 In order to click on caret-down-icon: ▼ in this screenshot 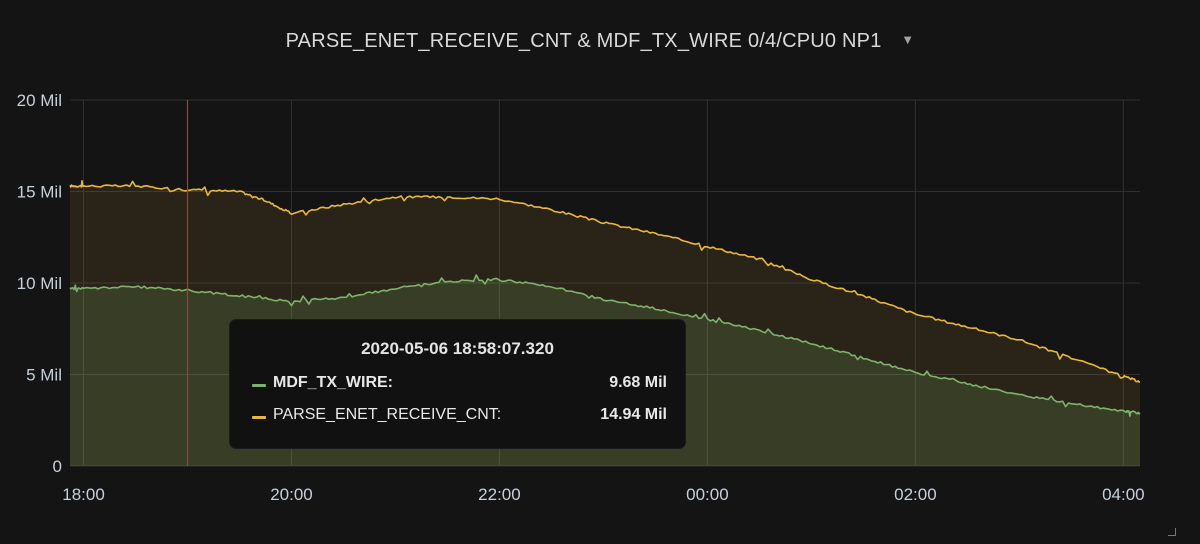, I will do `click(908, 39)`.